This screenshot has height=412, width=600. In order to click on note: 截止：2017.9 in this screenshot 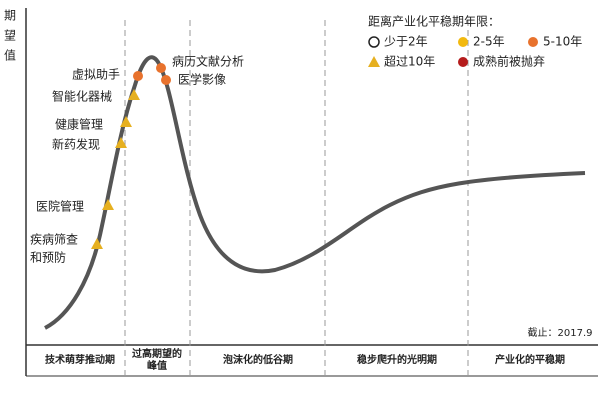, I will do `click(560, 332)`.